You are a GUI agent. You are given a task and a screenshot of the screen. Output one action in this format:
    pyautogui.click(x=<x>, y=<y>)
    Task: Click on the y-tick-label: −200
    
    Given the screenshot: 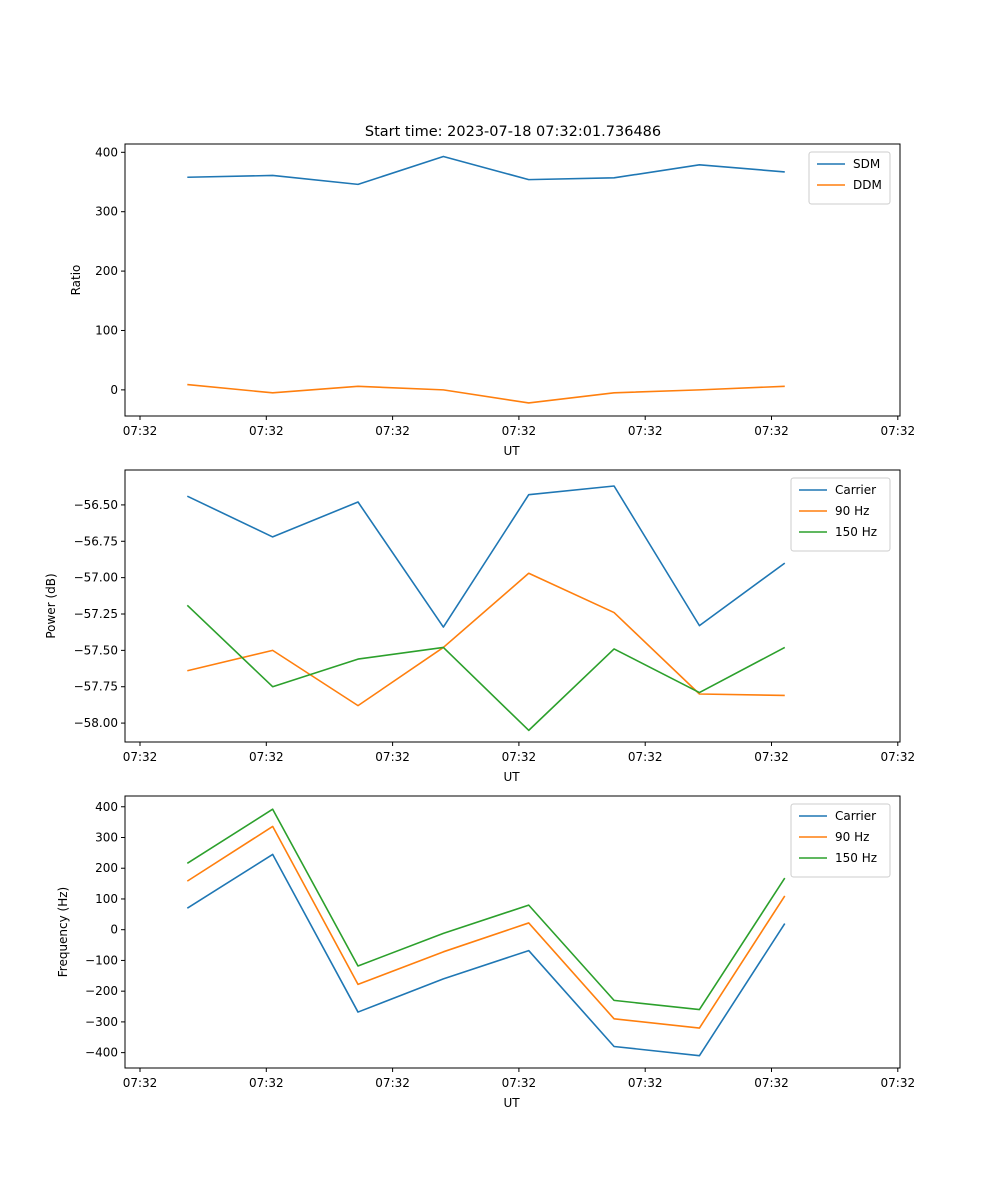 What is the action you would take?
    pyautogui.click(x=101, y=991)
    